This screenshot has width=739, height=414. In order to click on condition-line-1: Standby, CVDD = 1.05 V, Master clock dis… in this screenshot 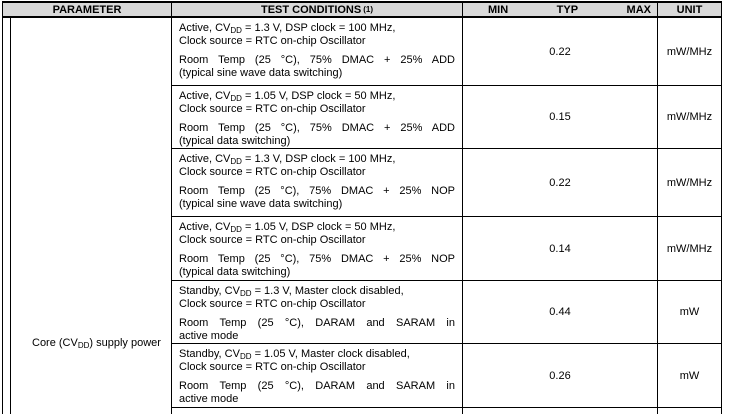, I will do `click(317, 354)`.